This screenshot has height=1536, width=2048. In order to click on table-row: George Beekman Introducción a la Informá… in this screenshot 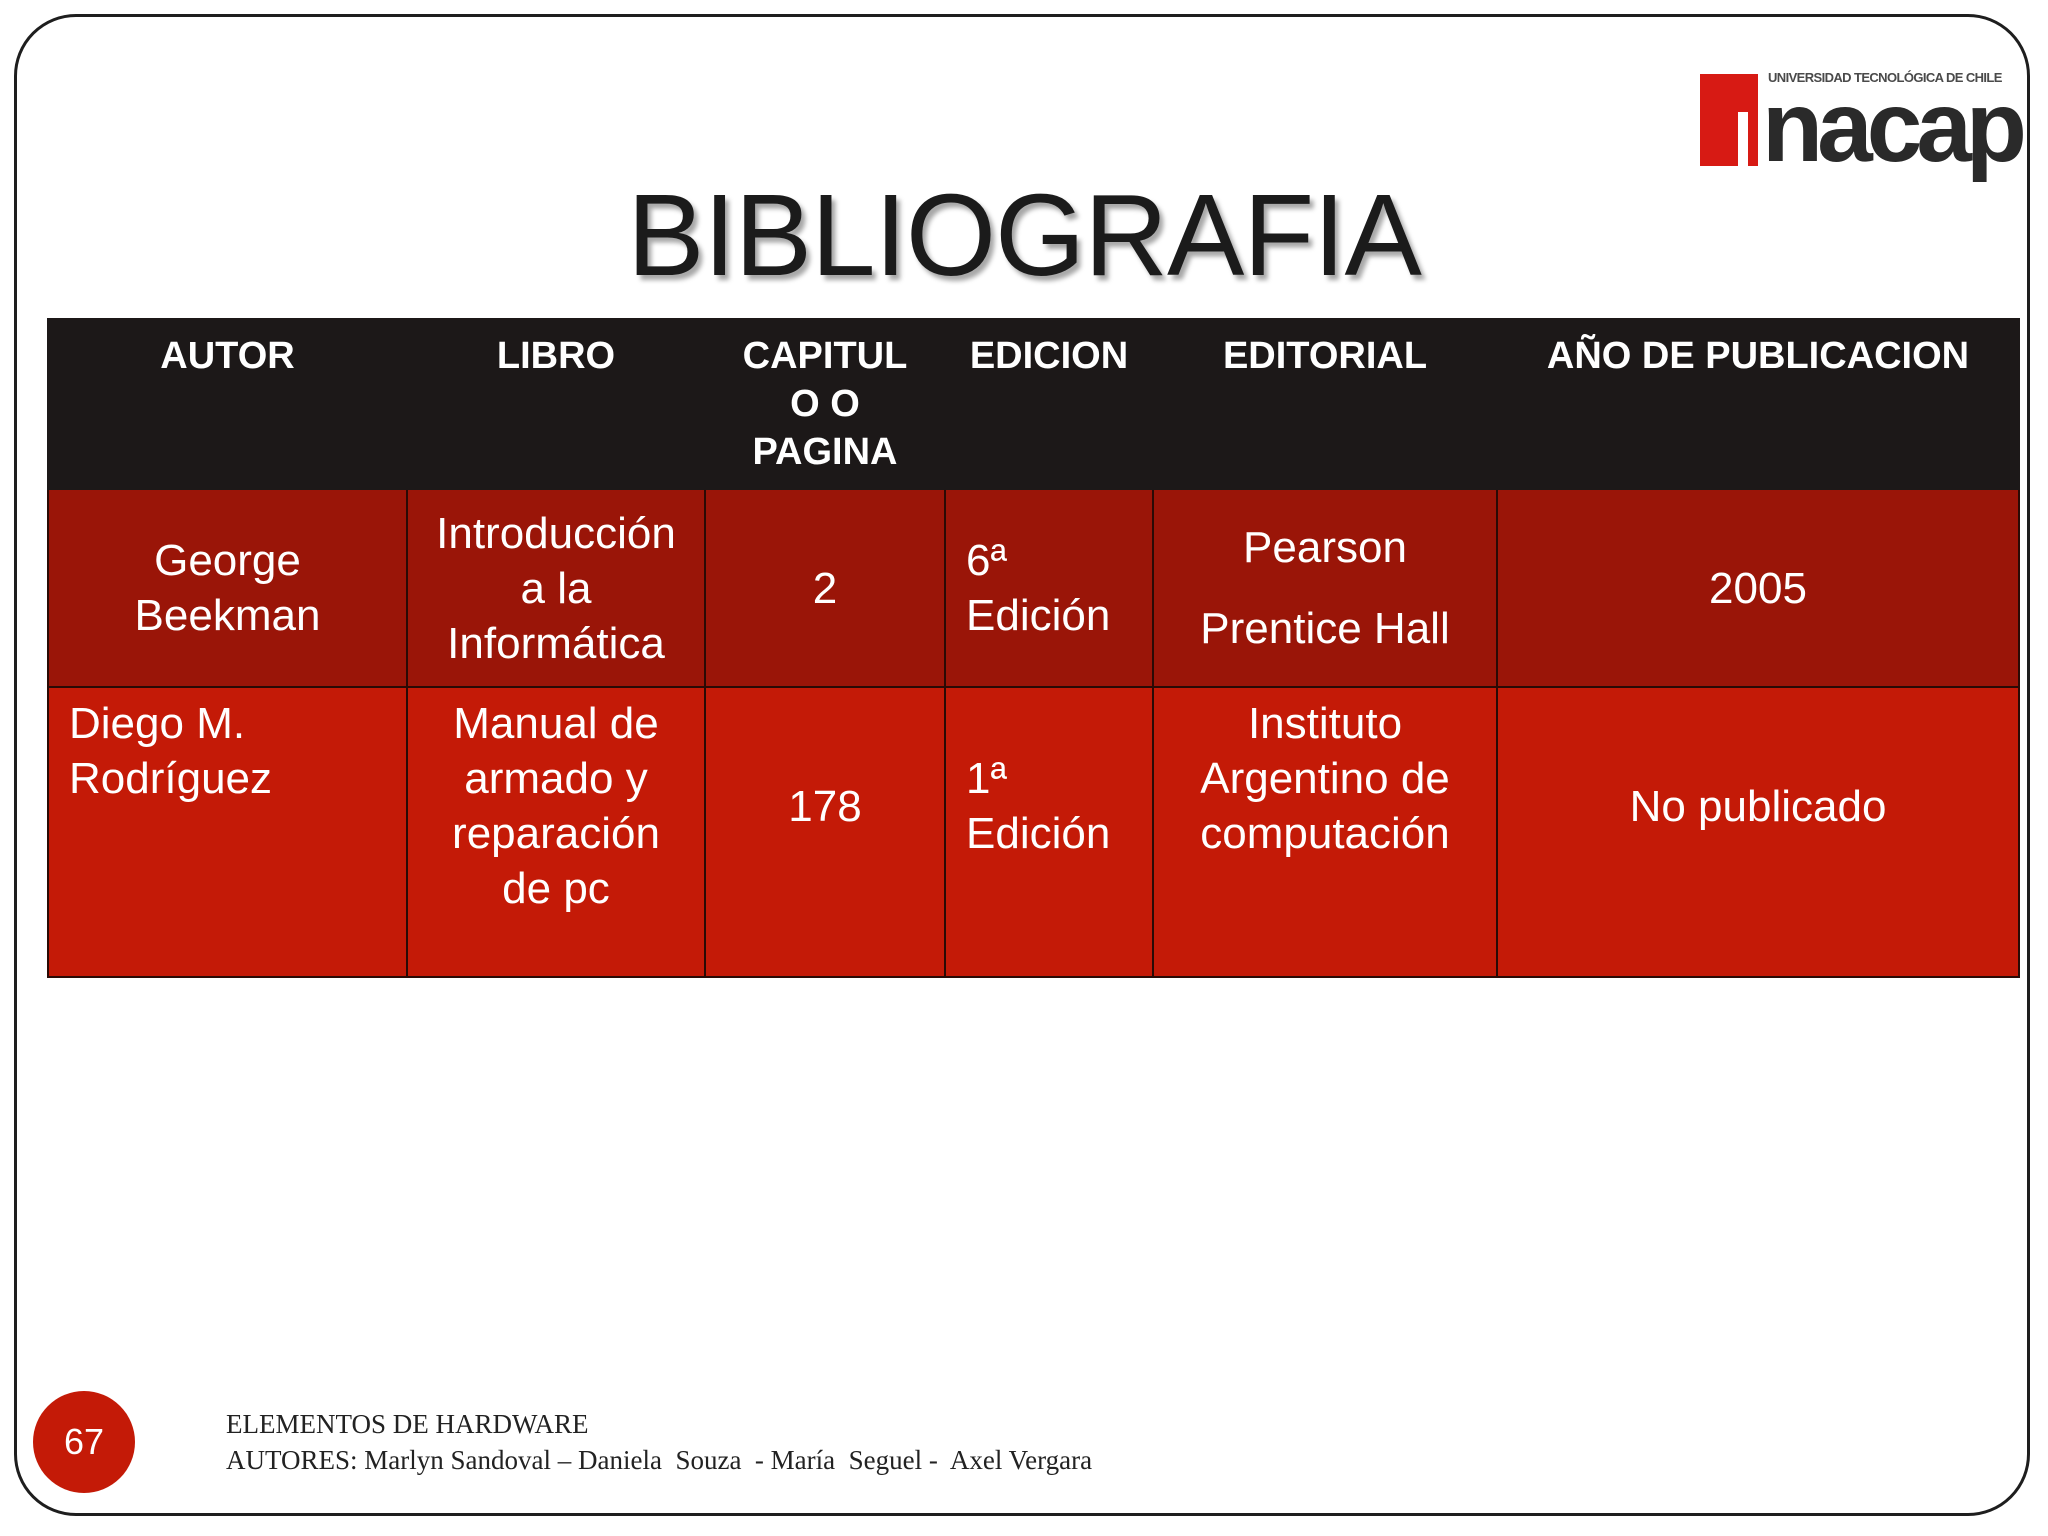, I will do `click(1033, 588)`.